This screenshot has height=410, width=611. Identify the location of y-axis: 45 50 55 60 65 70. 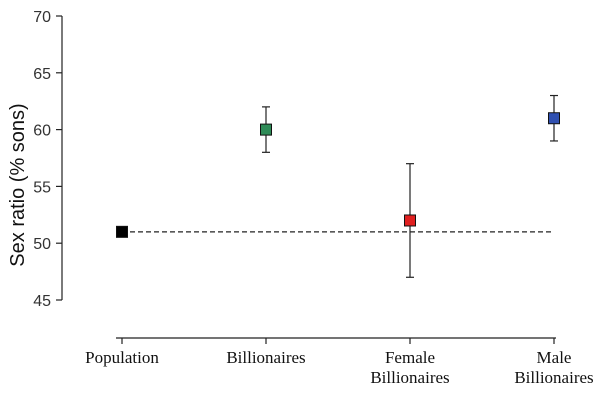
(48, 159).